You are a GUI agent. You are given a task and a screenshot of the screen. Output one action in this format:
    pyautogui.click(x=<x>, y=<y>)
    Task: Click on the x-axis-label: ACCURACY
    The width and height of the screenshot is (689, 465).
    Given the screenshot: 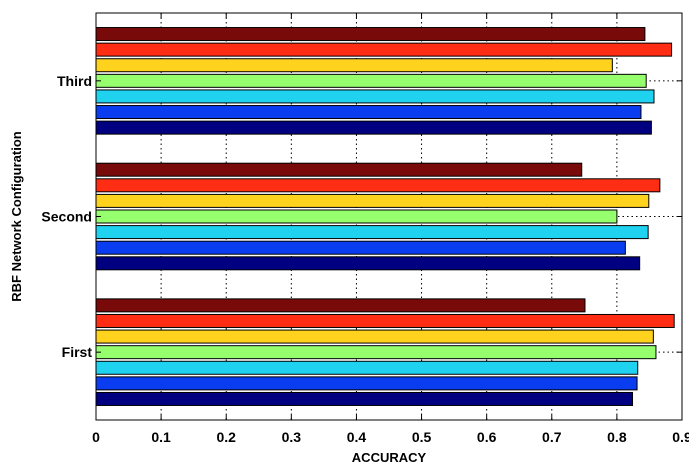 What is the action you would take?
    pyautogui.click(x=389, y=457)
    